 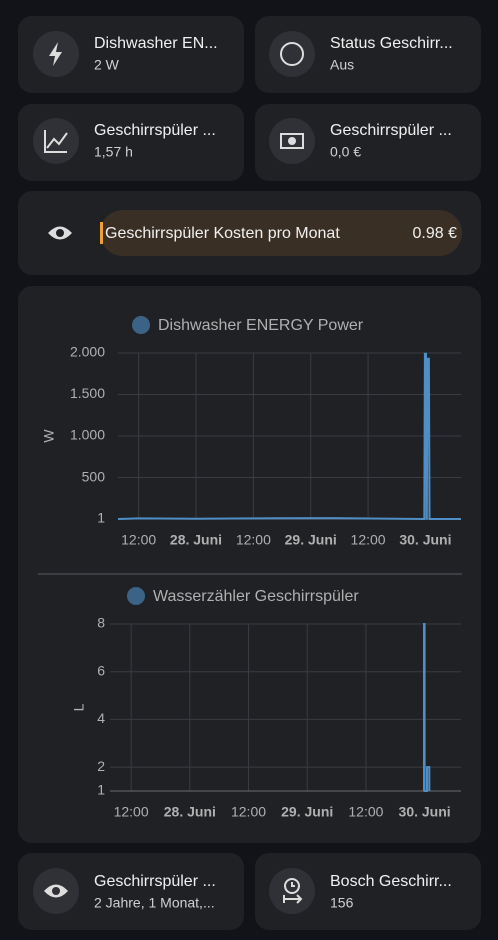 I want to click on bar-fill, so click(x=101, y=233).